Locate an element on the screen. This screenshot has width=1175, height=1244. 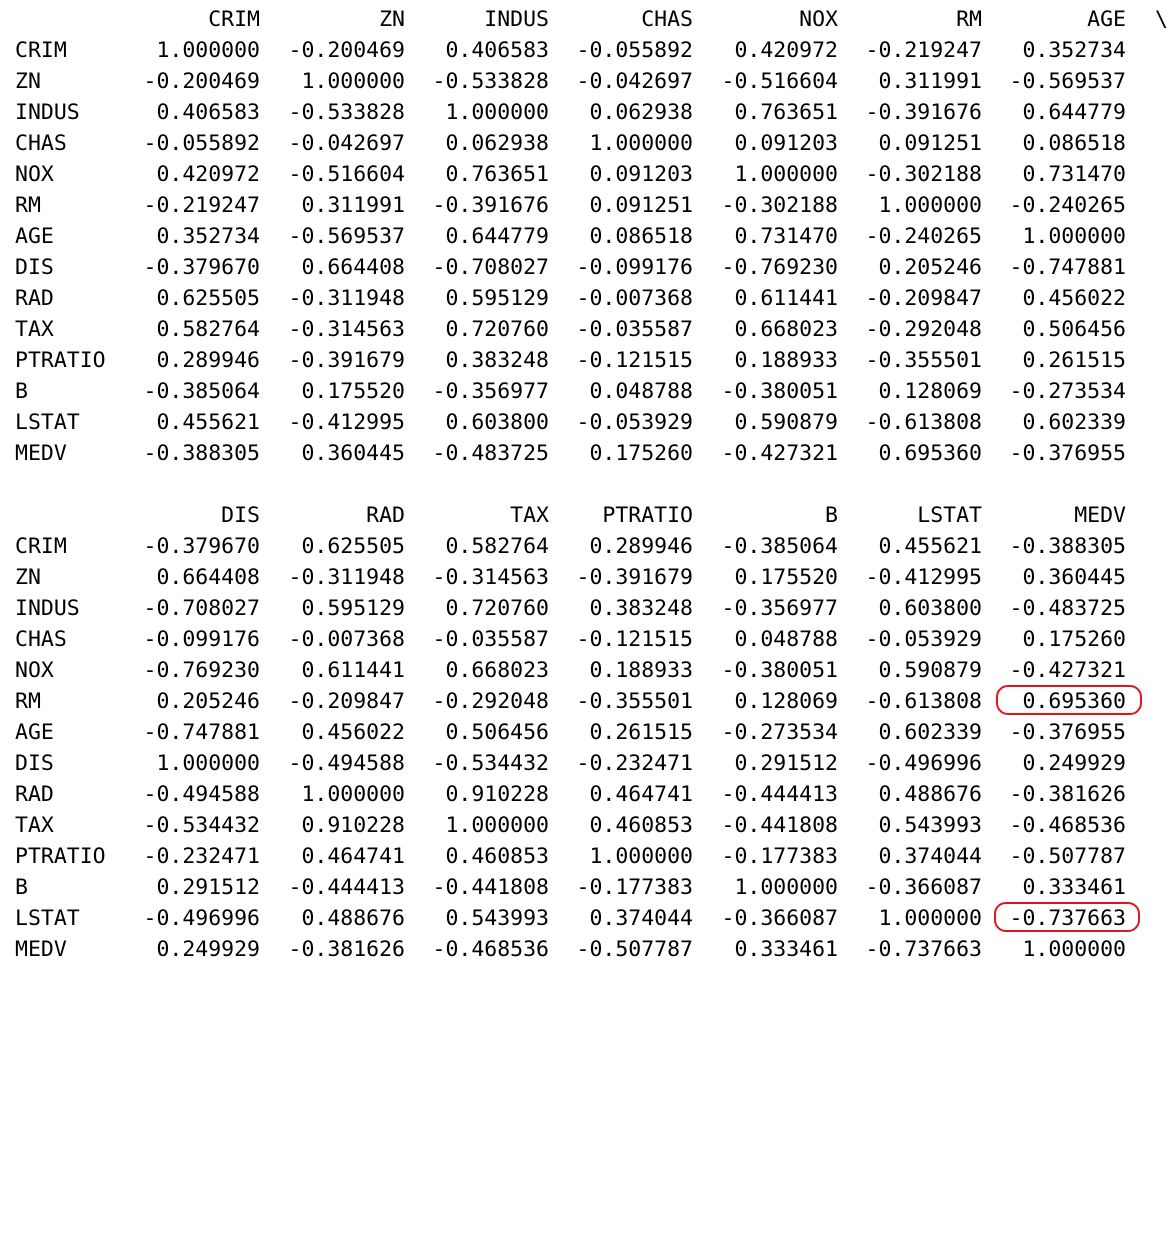
table-cell: 0.048788 is located at coordinates (641, 391).